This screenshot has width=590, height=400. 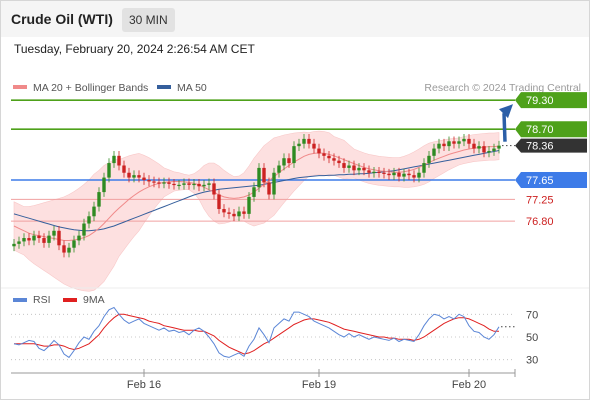 What do you see at coordinates (20, 300) in the screenshot?
I see `rsi-legend-swatch` at bounding box center [20, 300].